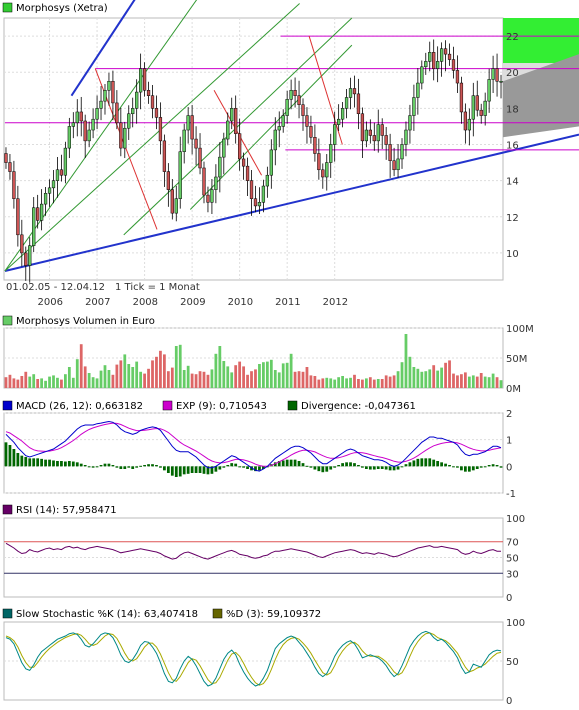 Image resolution: width=579 pixels, height=710 pixels. What do you see at coordinates (520, 329) in the screenshot?
I see `volume-y-tick: 100M` at bounding box center [520, 329].